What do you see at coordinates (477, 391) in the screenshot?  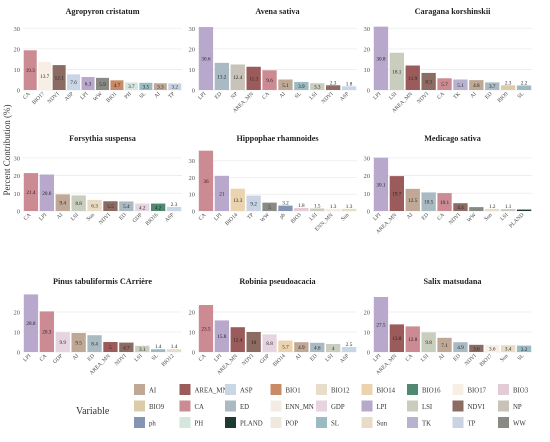 I see `legend-label: BIO17` at bounding box center [477, 391].